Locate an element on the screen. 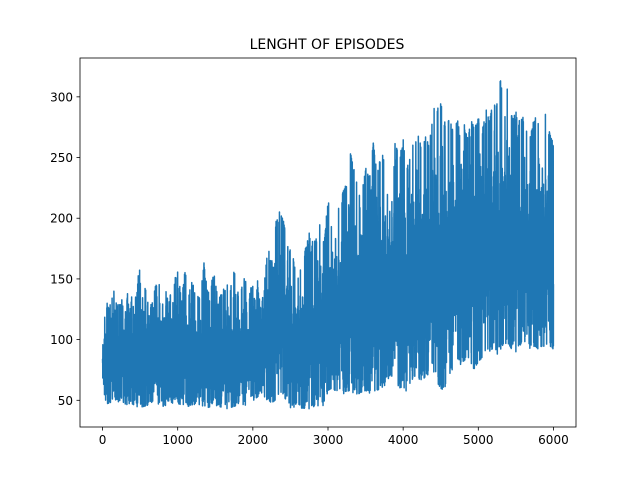  x-tick-label: 0 is located at coordinates (103, 440).